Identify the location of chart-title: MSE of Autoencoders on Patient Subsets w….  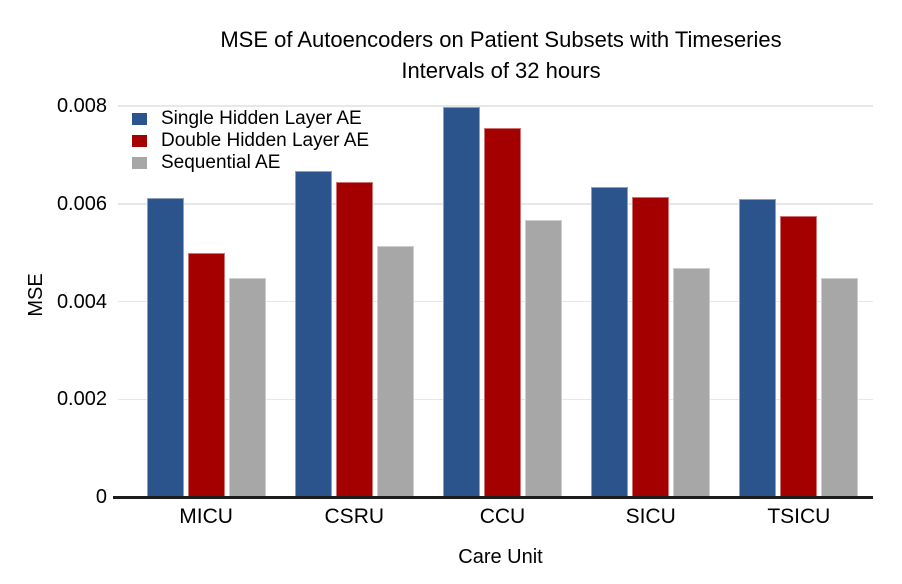
(501, 55).